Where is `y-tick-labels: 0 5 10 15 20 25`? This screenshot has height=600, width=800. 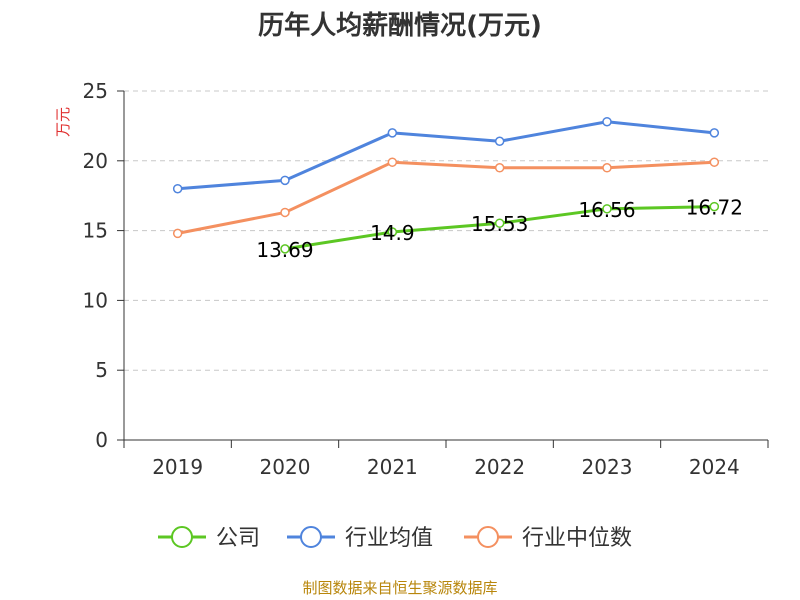 y-tick-labels: 0 5 10 15 20 25 is located at coordinates (95, 265).